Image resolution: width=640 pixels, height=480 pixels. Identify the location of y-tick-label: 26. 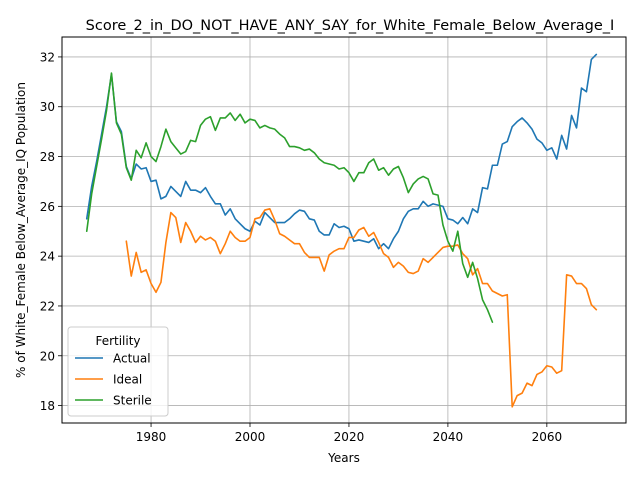
(47, 207).